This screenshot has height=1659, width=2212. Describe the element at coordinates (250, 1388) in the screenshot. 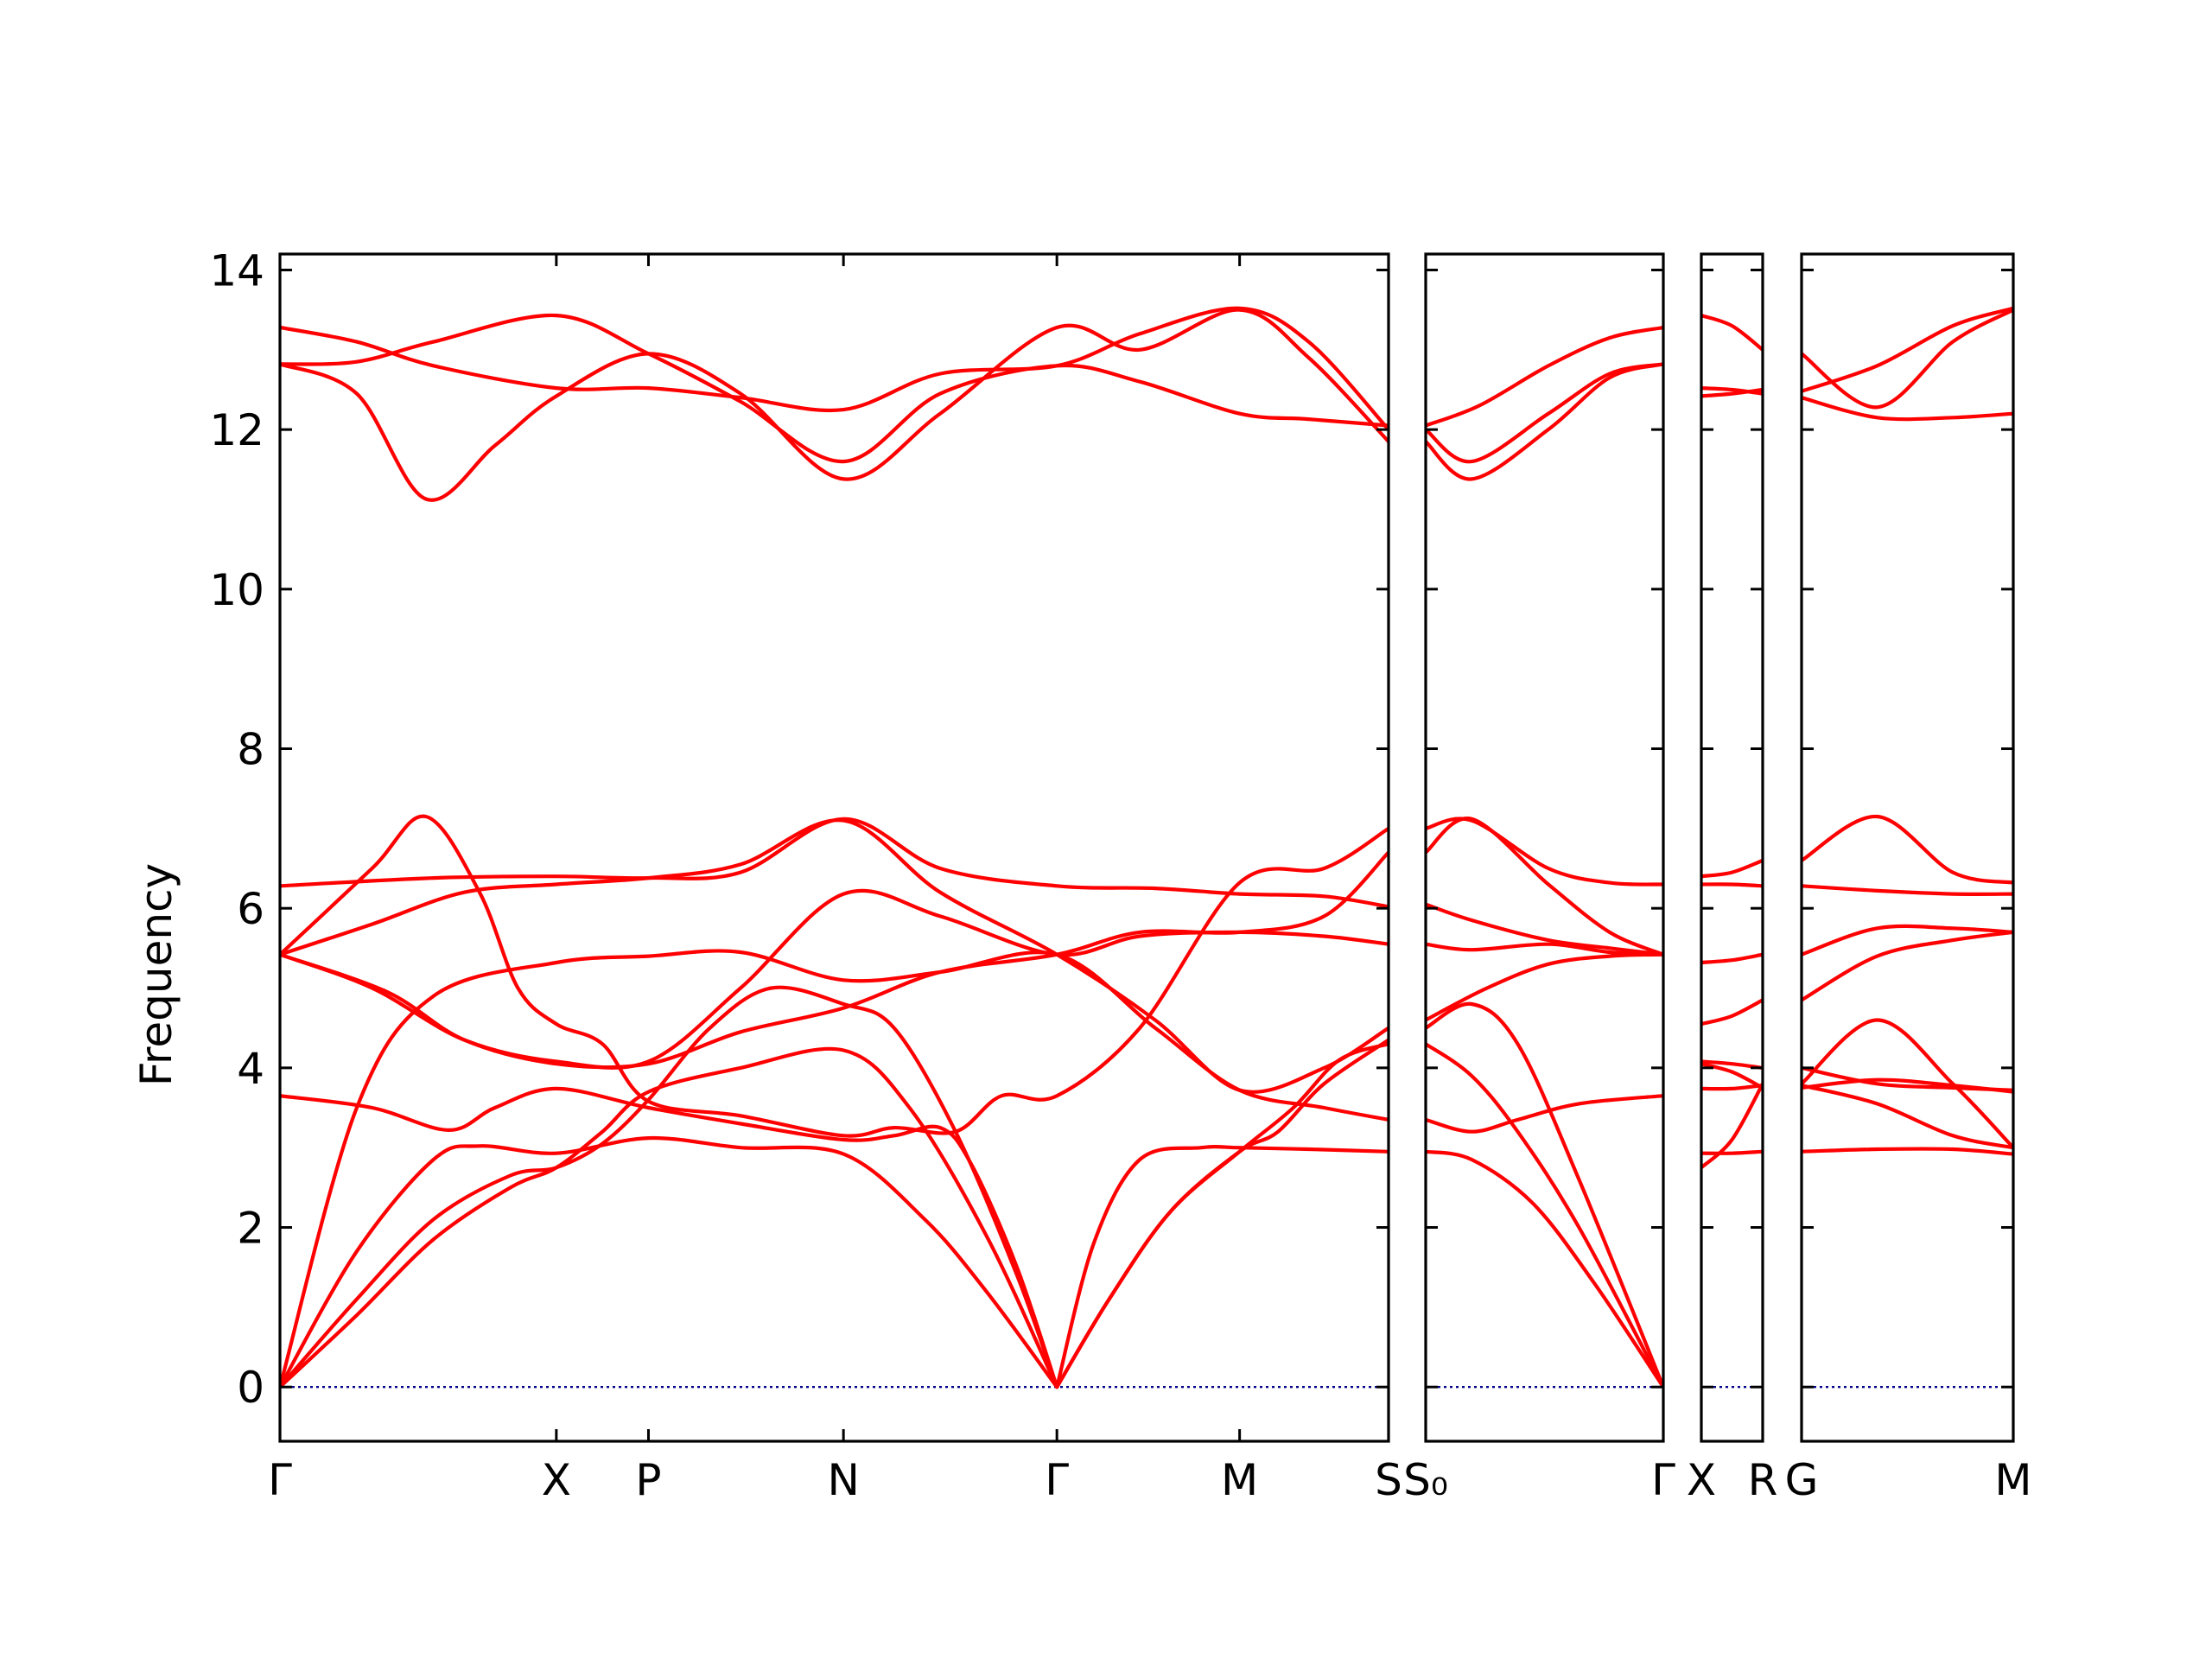

I see `ytick-label-0: 0` at that location.